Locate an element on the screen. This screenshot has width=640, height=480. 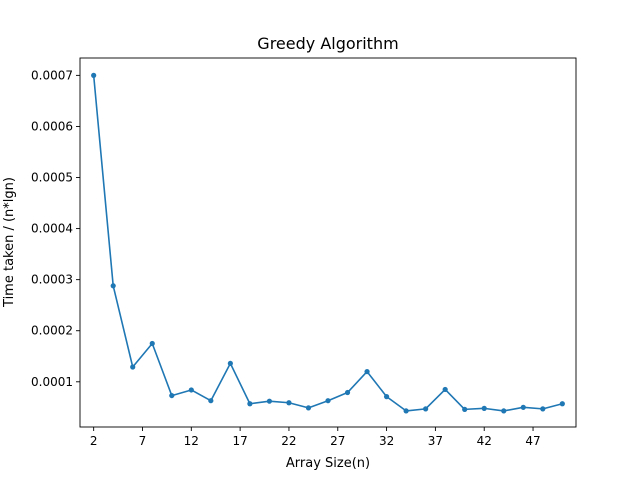
x-tick-label: 12 is located at coordinates (191, 441).